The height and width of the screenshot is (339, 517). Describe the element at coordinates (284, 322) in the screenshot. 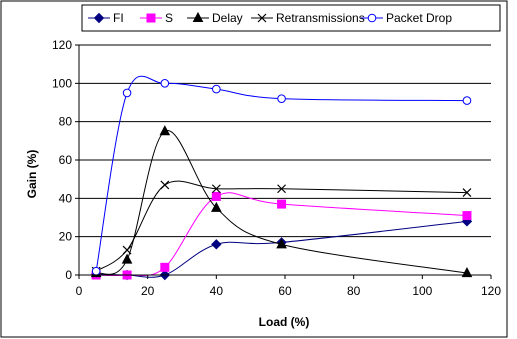

I see `x-axis-title: Load (%)` at that location.